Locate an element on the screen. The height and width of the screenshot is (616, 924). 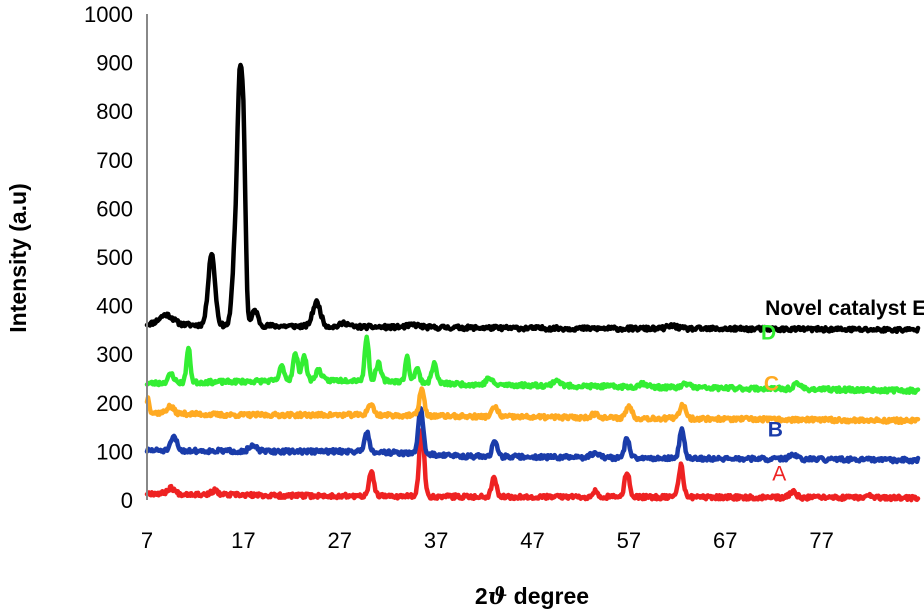
y-tick-label: 400 is located at coordinates (114, 306).